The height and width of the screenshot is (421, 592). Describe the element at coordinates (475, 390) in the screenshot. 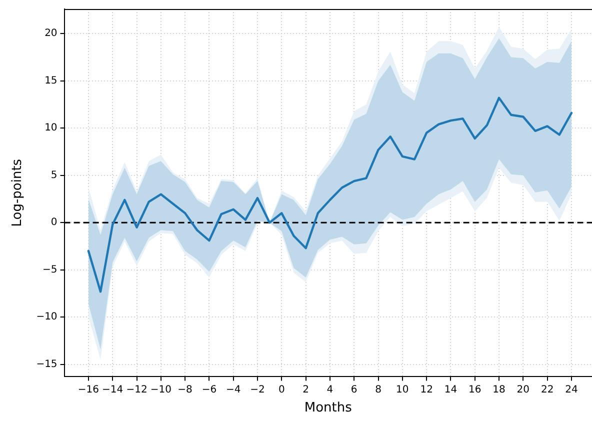

I see `x-tick-label: 16` at that location.